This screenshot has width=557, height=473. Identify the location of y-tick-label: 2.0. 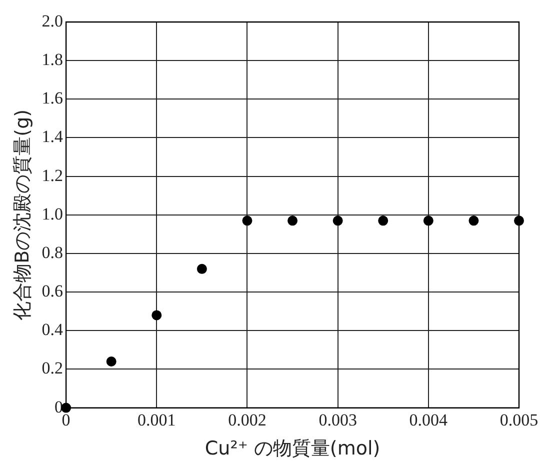
(53, 20).